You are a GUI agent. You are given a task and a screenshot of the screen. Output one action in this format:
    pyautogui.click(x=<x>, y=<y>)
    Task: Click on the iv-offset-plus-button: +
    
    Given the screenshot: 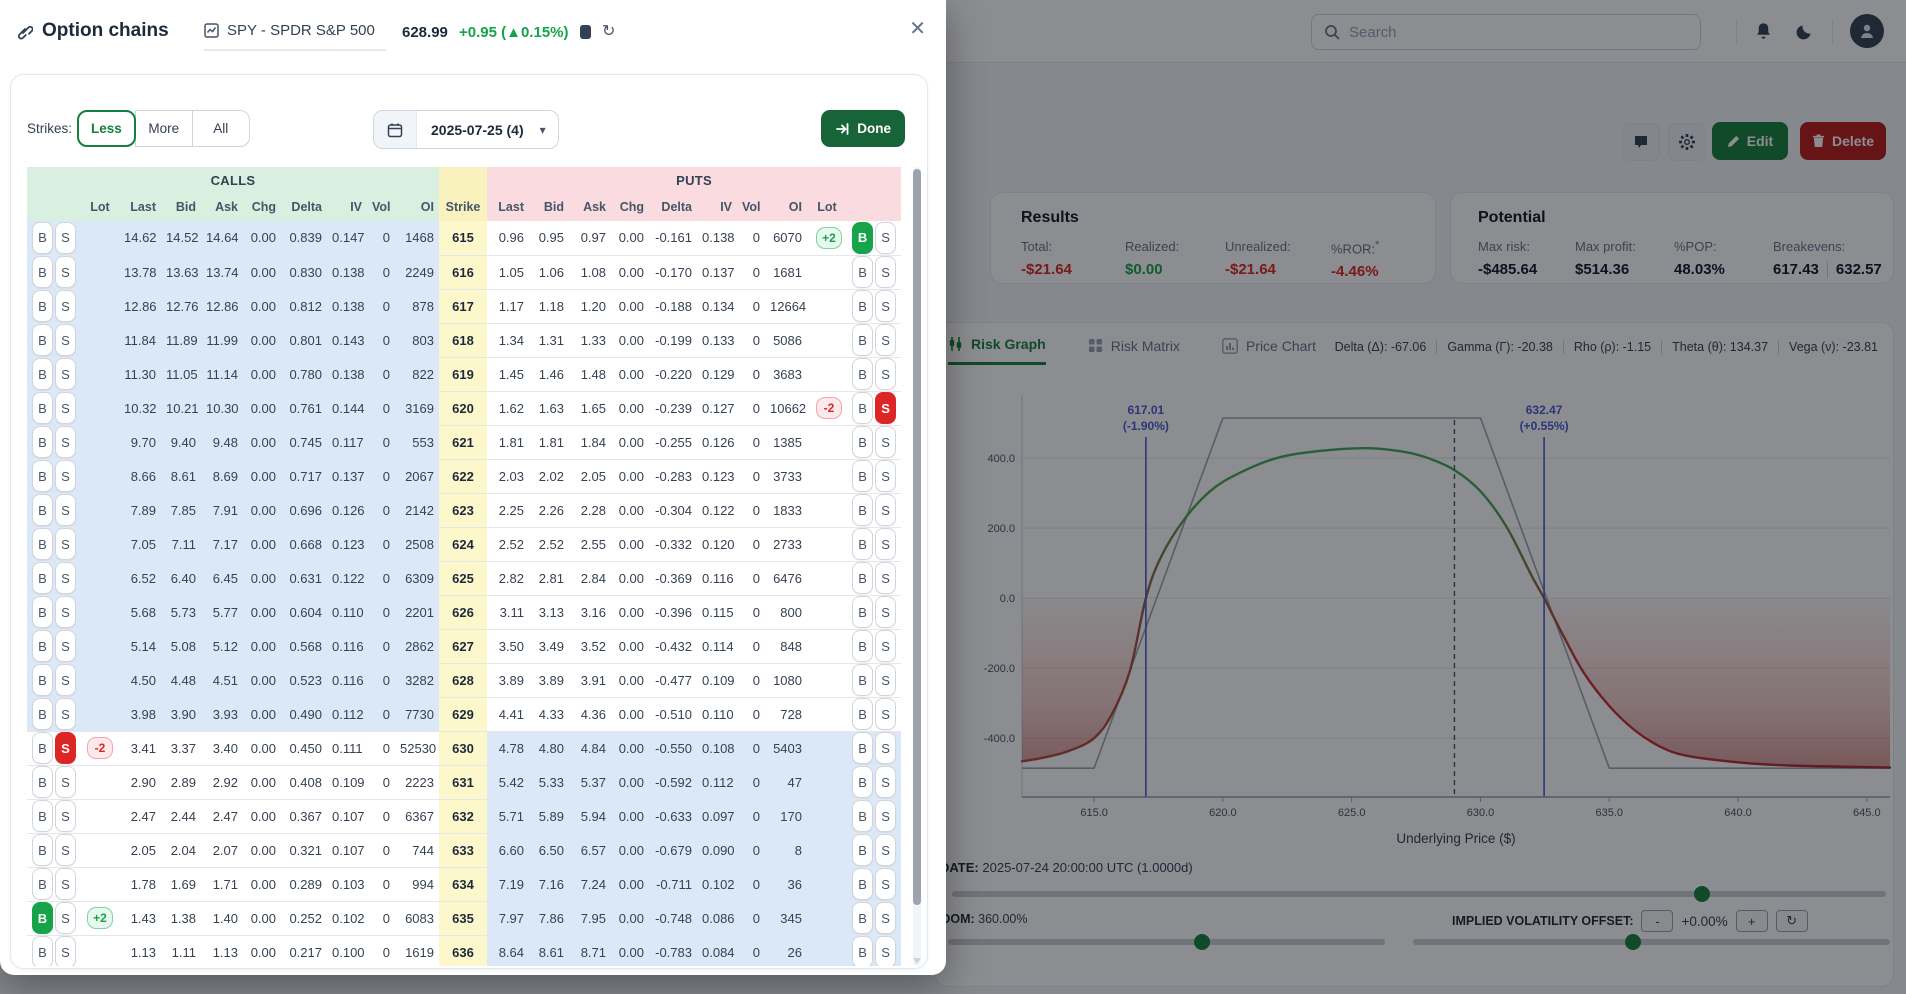 What is the action you would take?
    pyautogui.click(x=1751, y=921)
    